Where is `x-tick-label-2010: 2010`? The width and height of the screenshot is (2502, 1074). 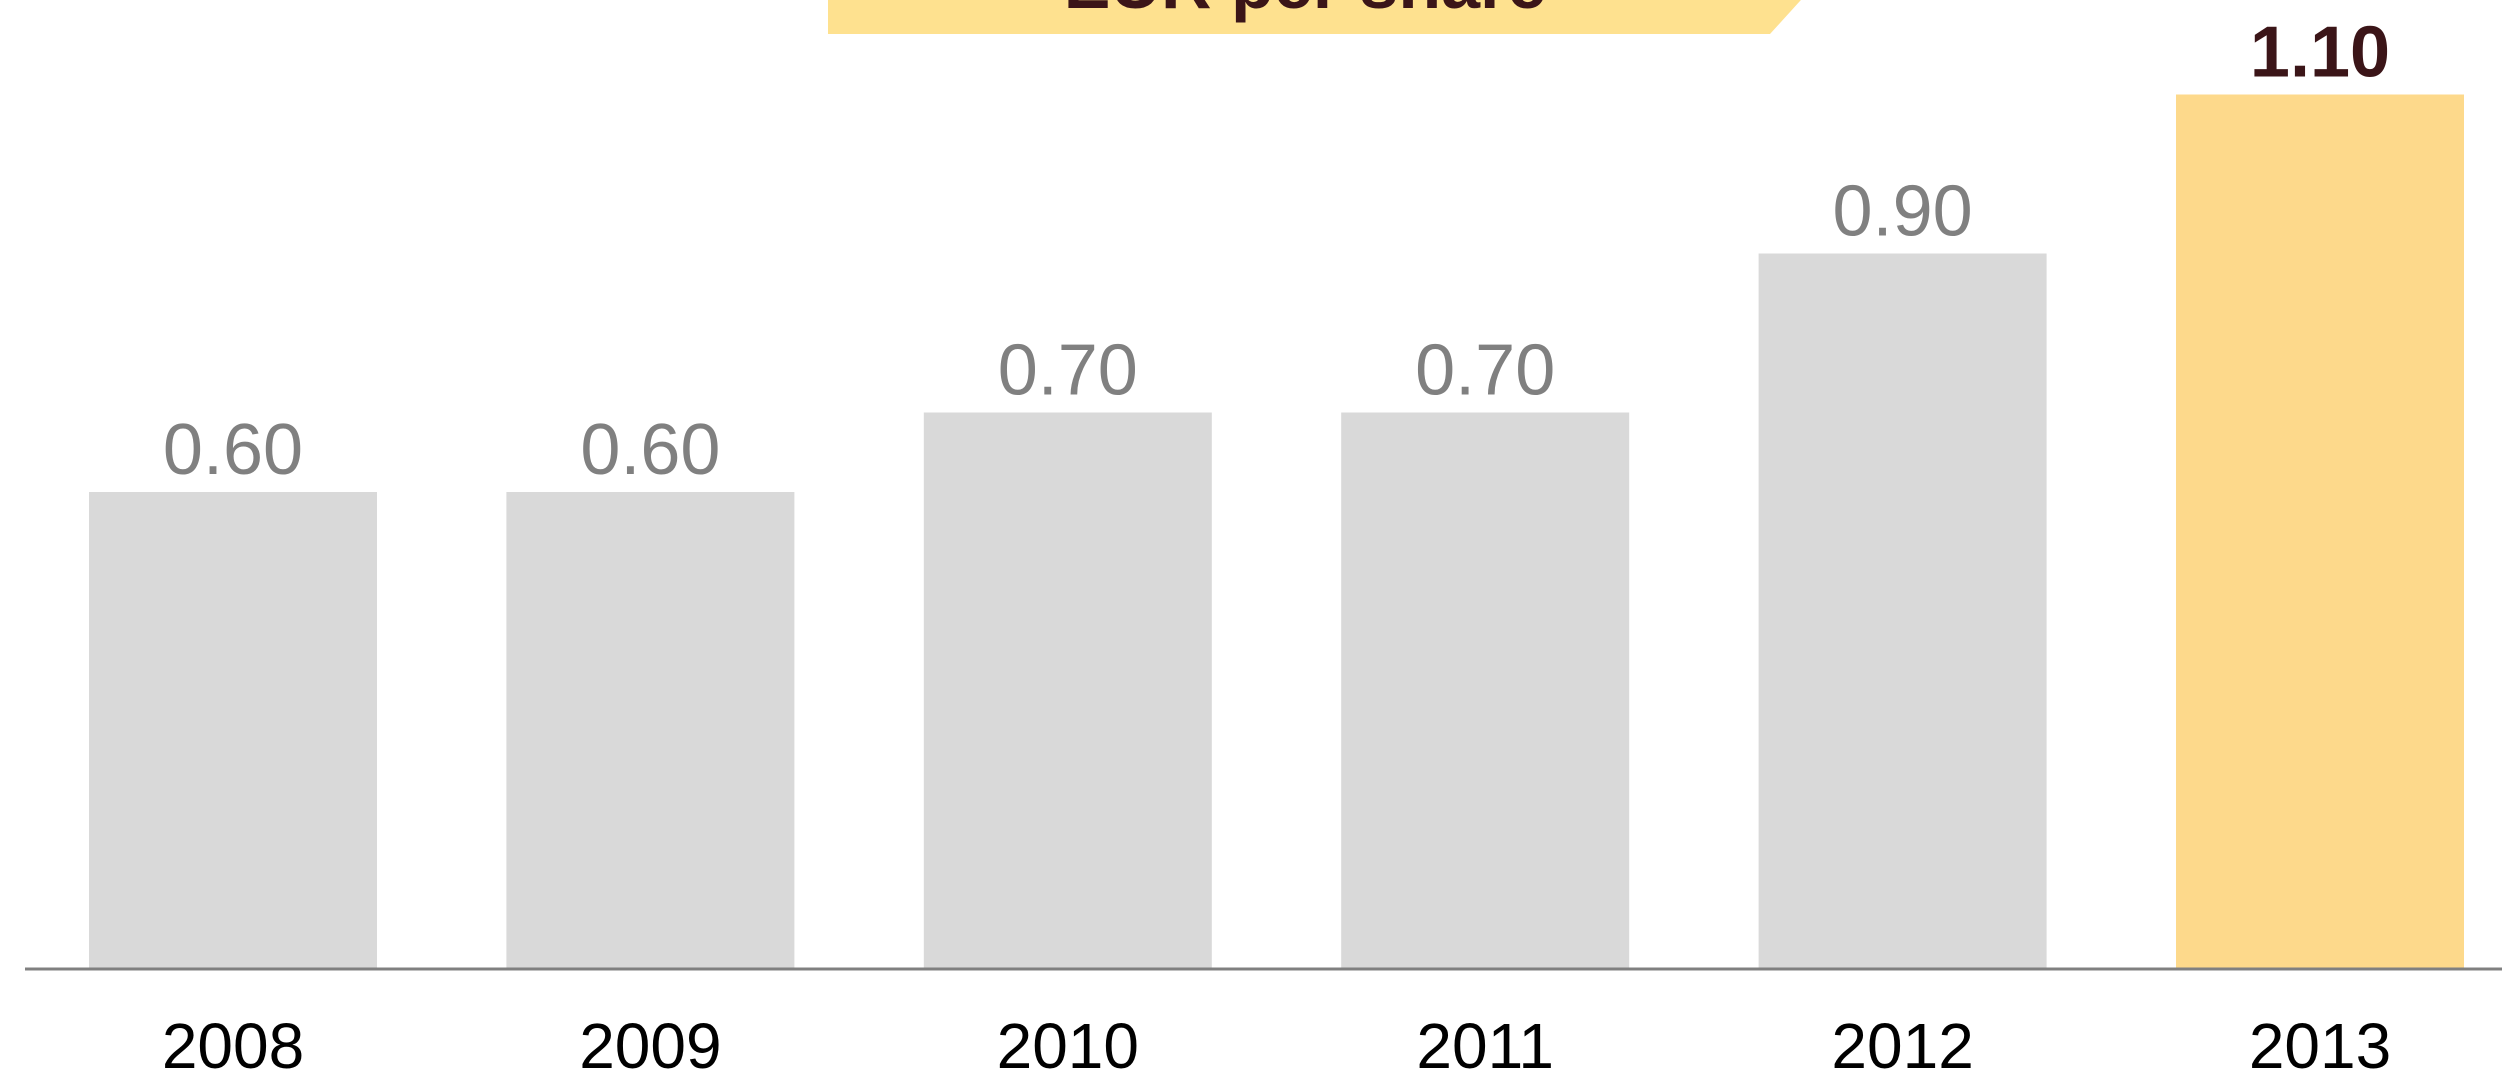 x-tick-label-2010: 2010 is located at coordinates (1068, 1042).